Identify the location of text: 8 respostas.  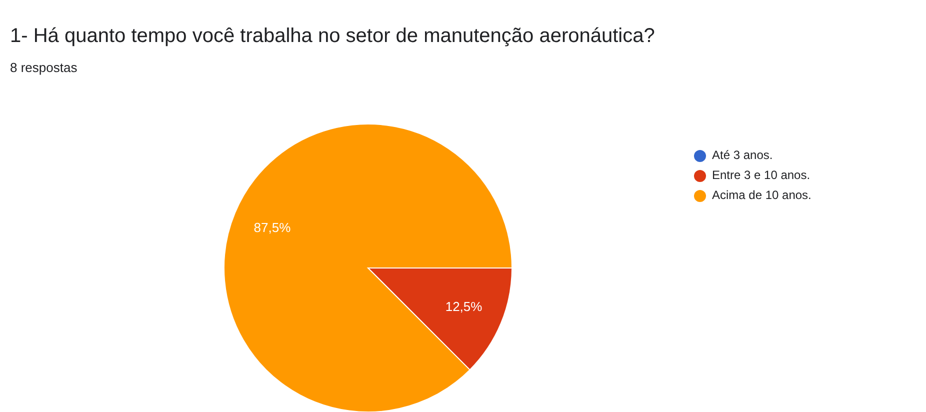
(44, 67).